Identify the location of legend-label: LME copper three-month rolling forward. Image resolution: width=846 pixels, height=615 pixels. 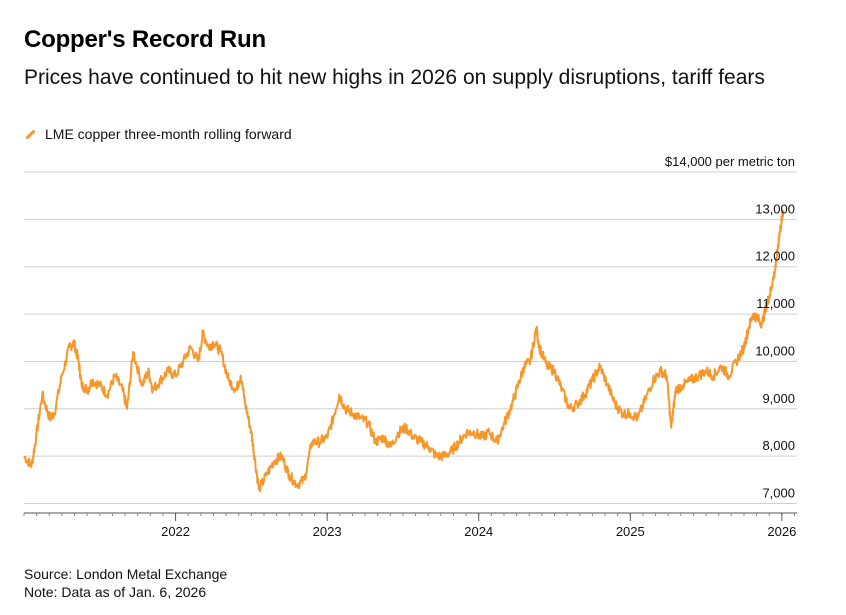
(168, 134).